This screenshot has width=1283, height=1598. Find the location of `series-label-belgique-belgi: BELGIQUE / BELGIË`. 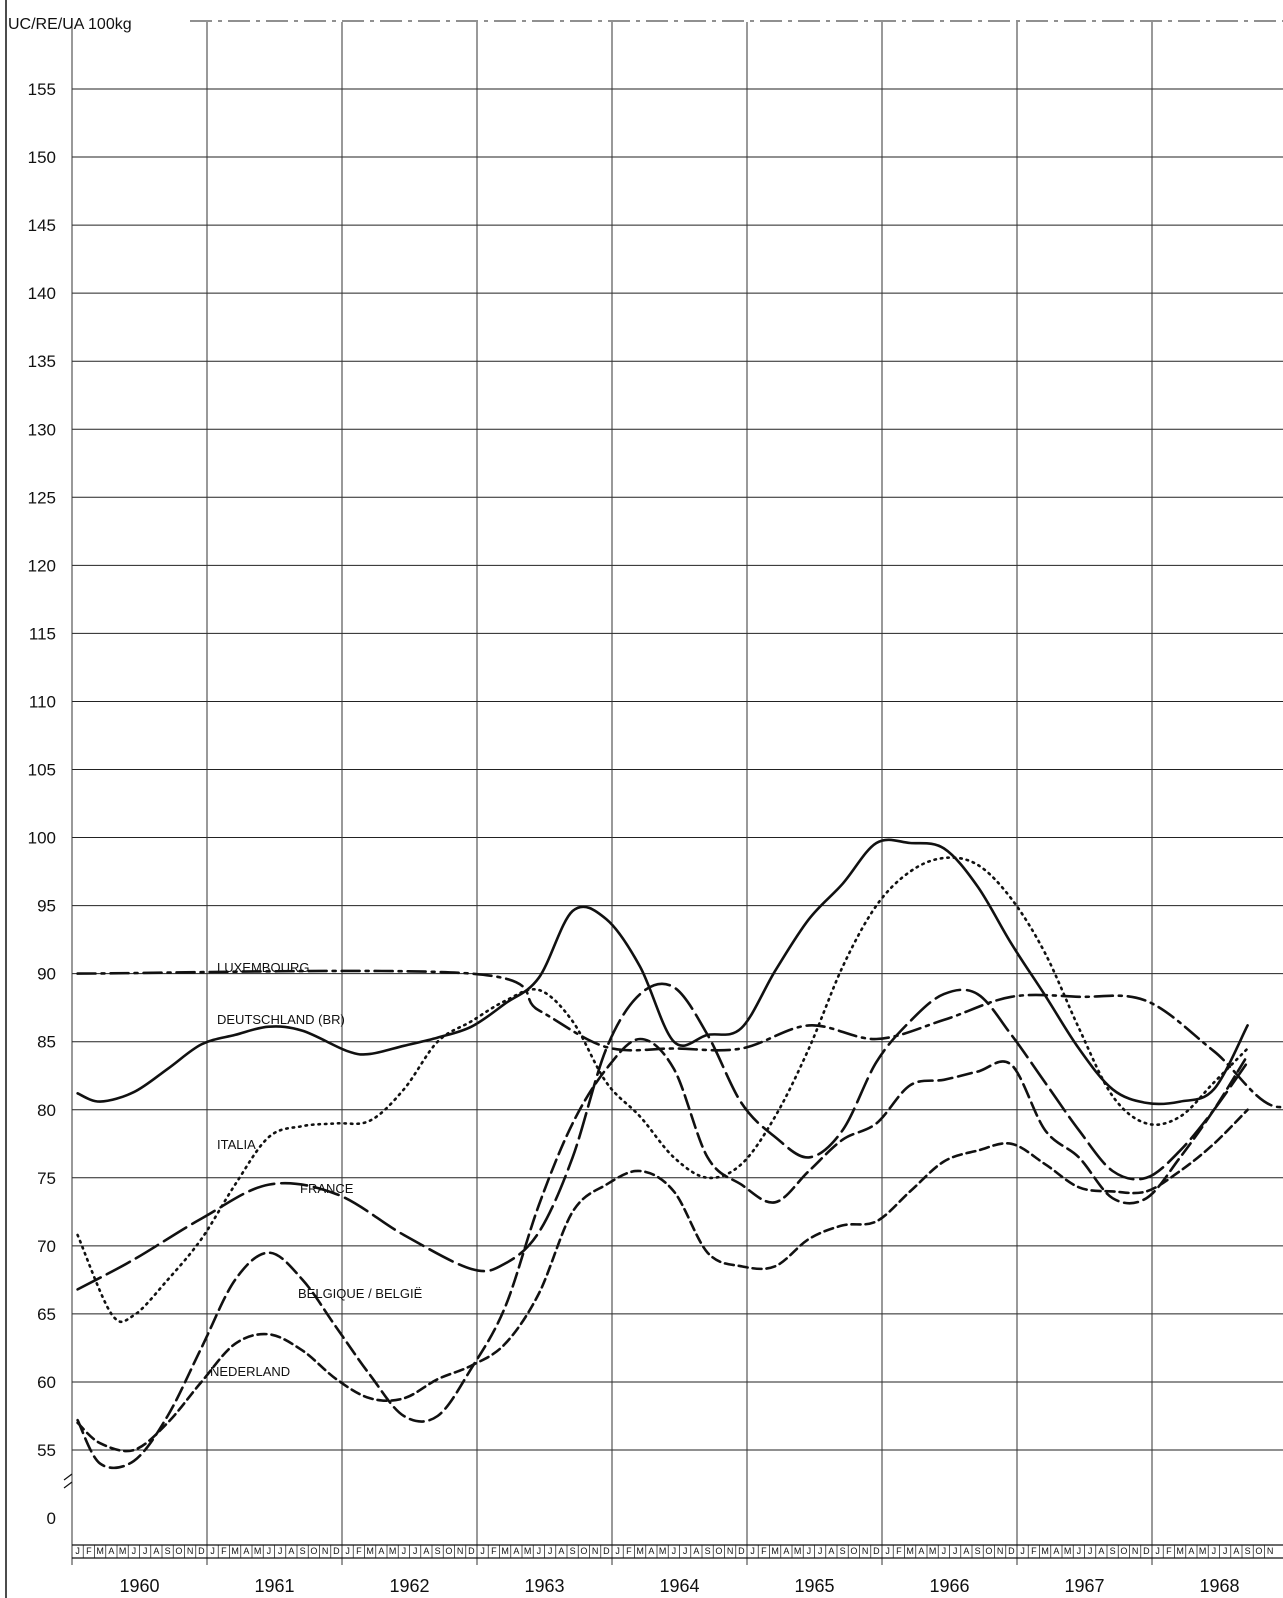

series-label-belgique-belgi: BELGIQUE / BELGIË is located at coordinates (360, 1293).